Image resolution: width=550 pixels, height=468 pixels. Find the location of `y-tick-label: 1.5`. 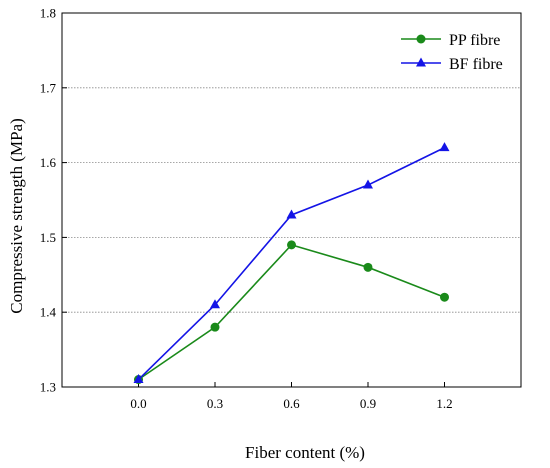

y-tick-label: 1.5 is located at coordinates (48, 237).